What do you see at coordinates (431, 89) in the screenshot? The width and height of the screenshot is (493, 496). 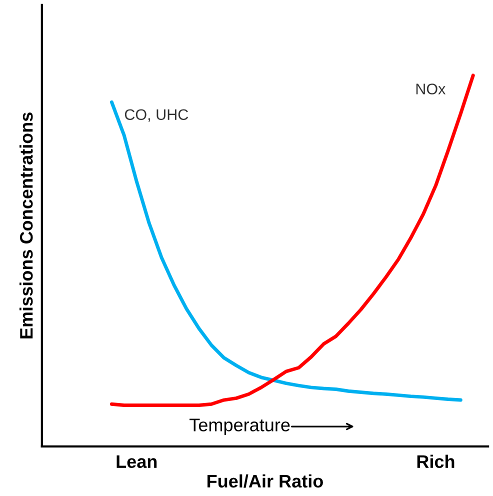 I see `series-label: NOx` at bounding box center [431, 89].